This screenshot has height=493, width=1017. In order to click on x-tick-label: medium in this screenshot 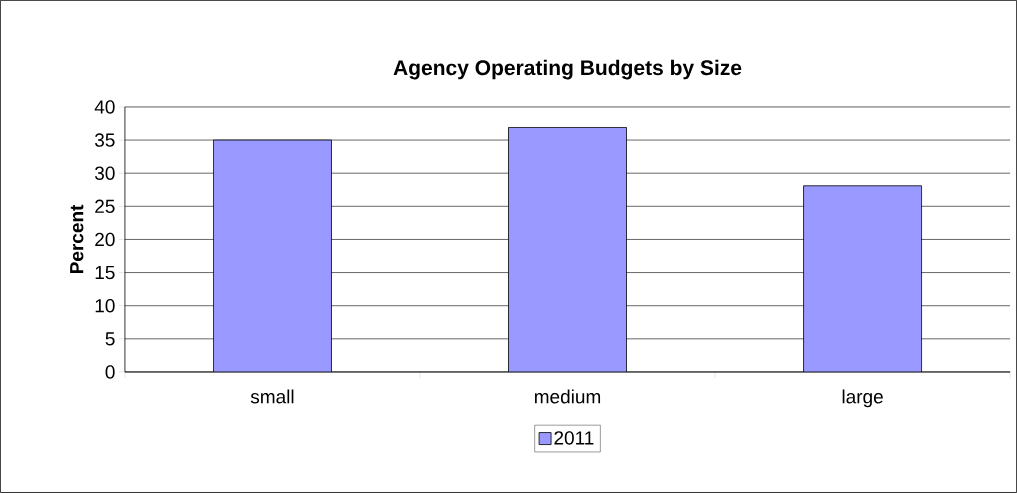, I will do `click(567, 396)`.